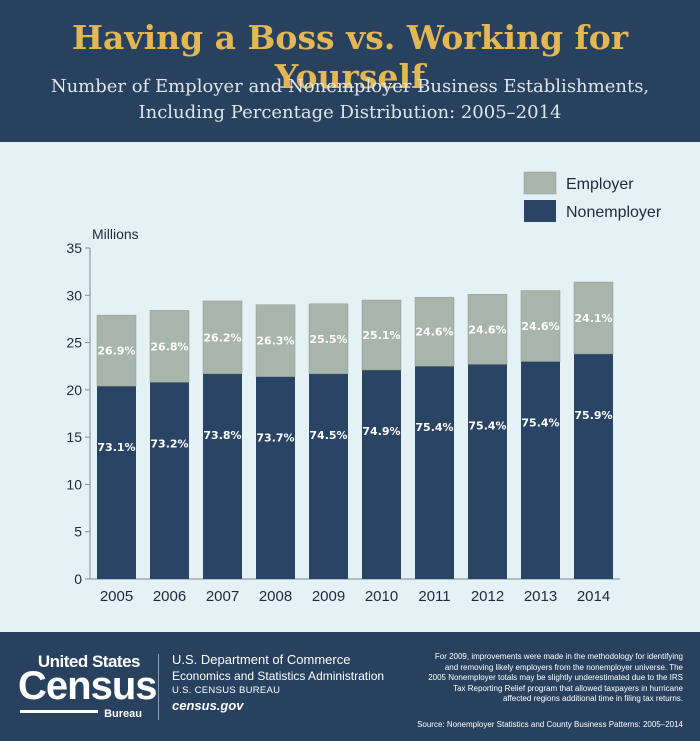 This screenshot has height=741, width=700. What do you see at coordinates (115, 234) in the screenshot?
I see `y-axis-label: Millions` at bounding box center [115, 234].